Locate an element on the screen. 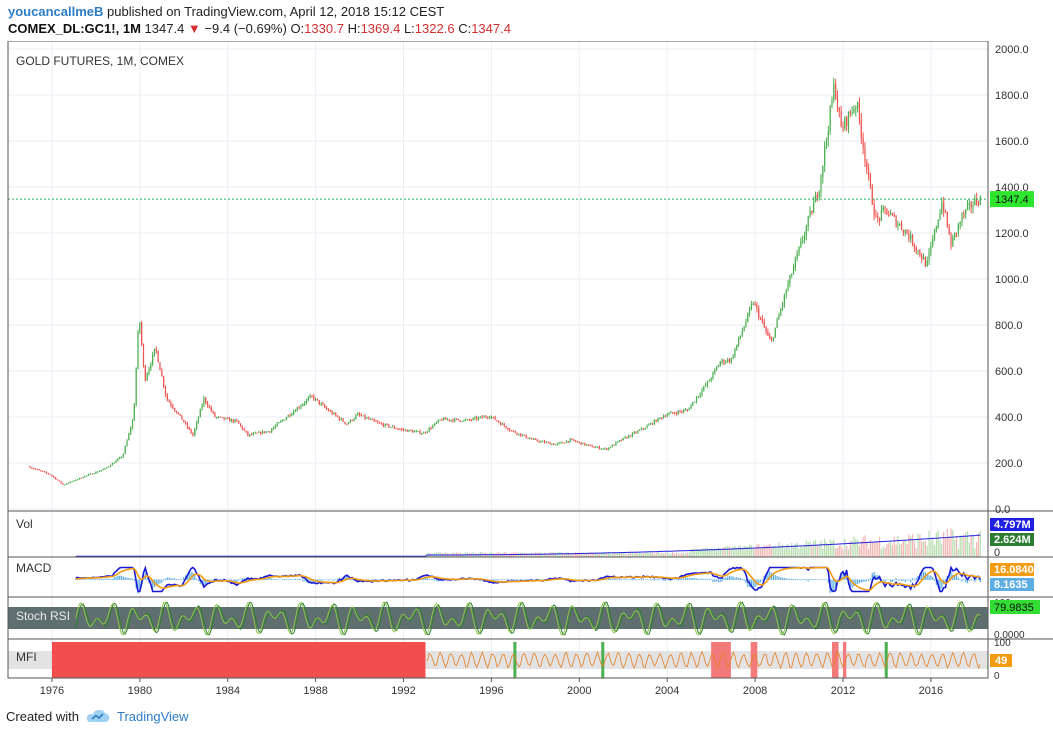 This screenshot has width=1053, height=735. mfi-label-bg is located at coordinates (1001, 660).